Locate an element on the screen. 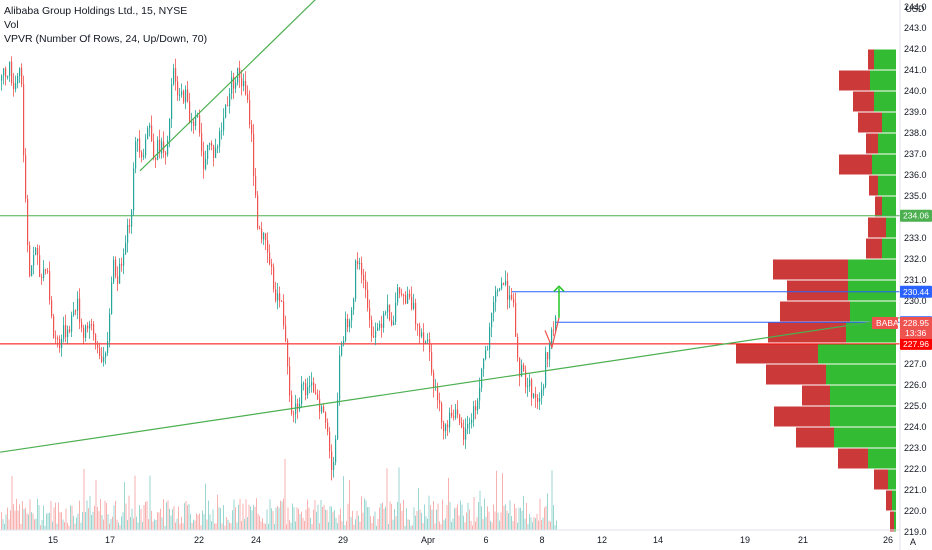 The image size is (932, 550). price-tick-label: 227.0 is located at coordinates (915, 364).